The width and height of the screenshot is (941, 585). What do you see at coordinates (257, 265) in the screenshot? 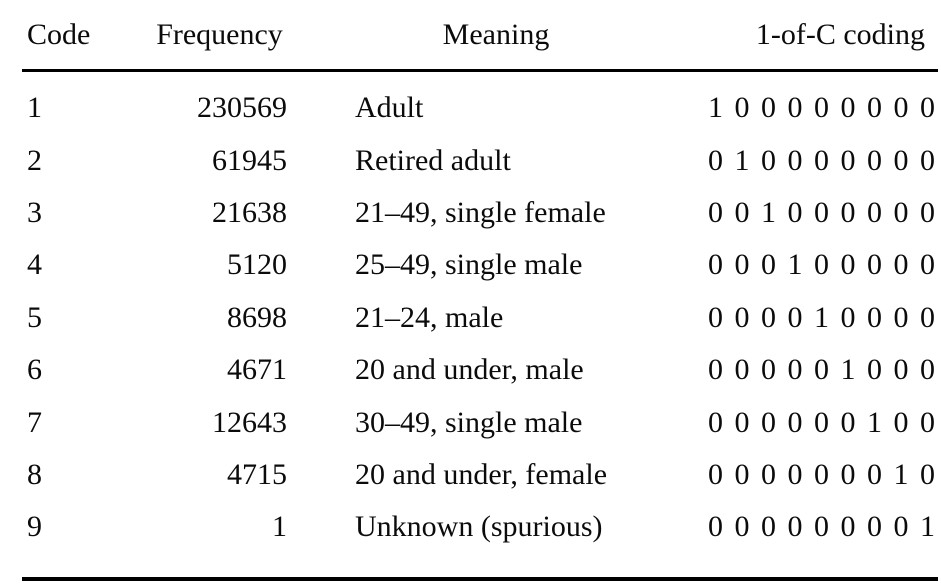
I see `cell-frequency: 5120` at bounding box center [257, 265].